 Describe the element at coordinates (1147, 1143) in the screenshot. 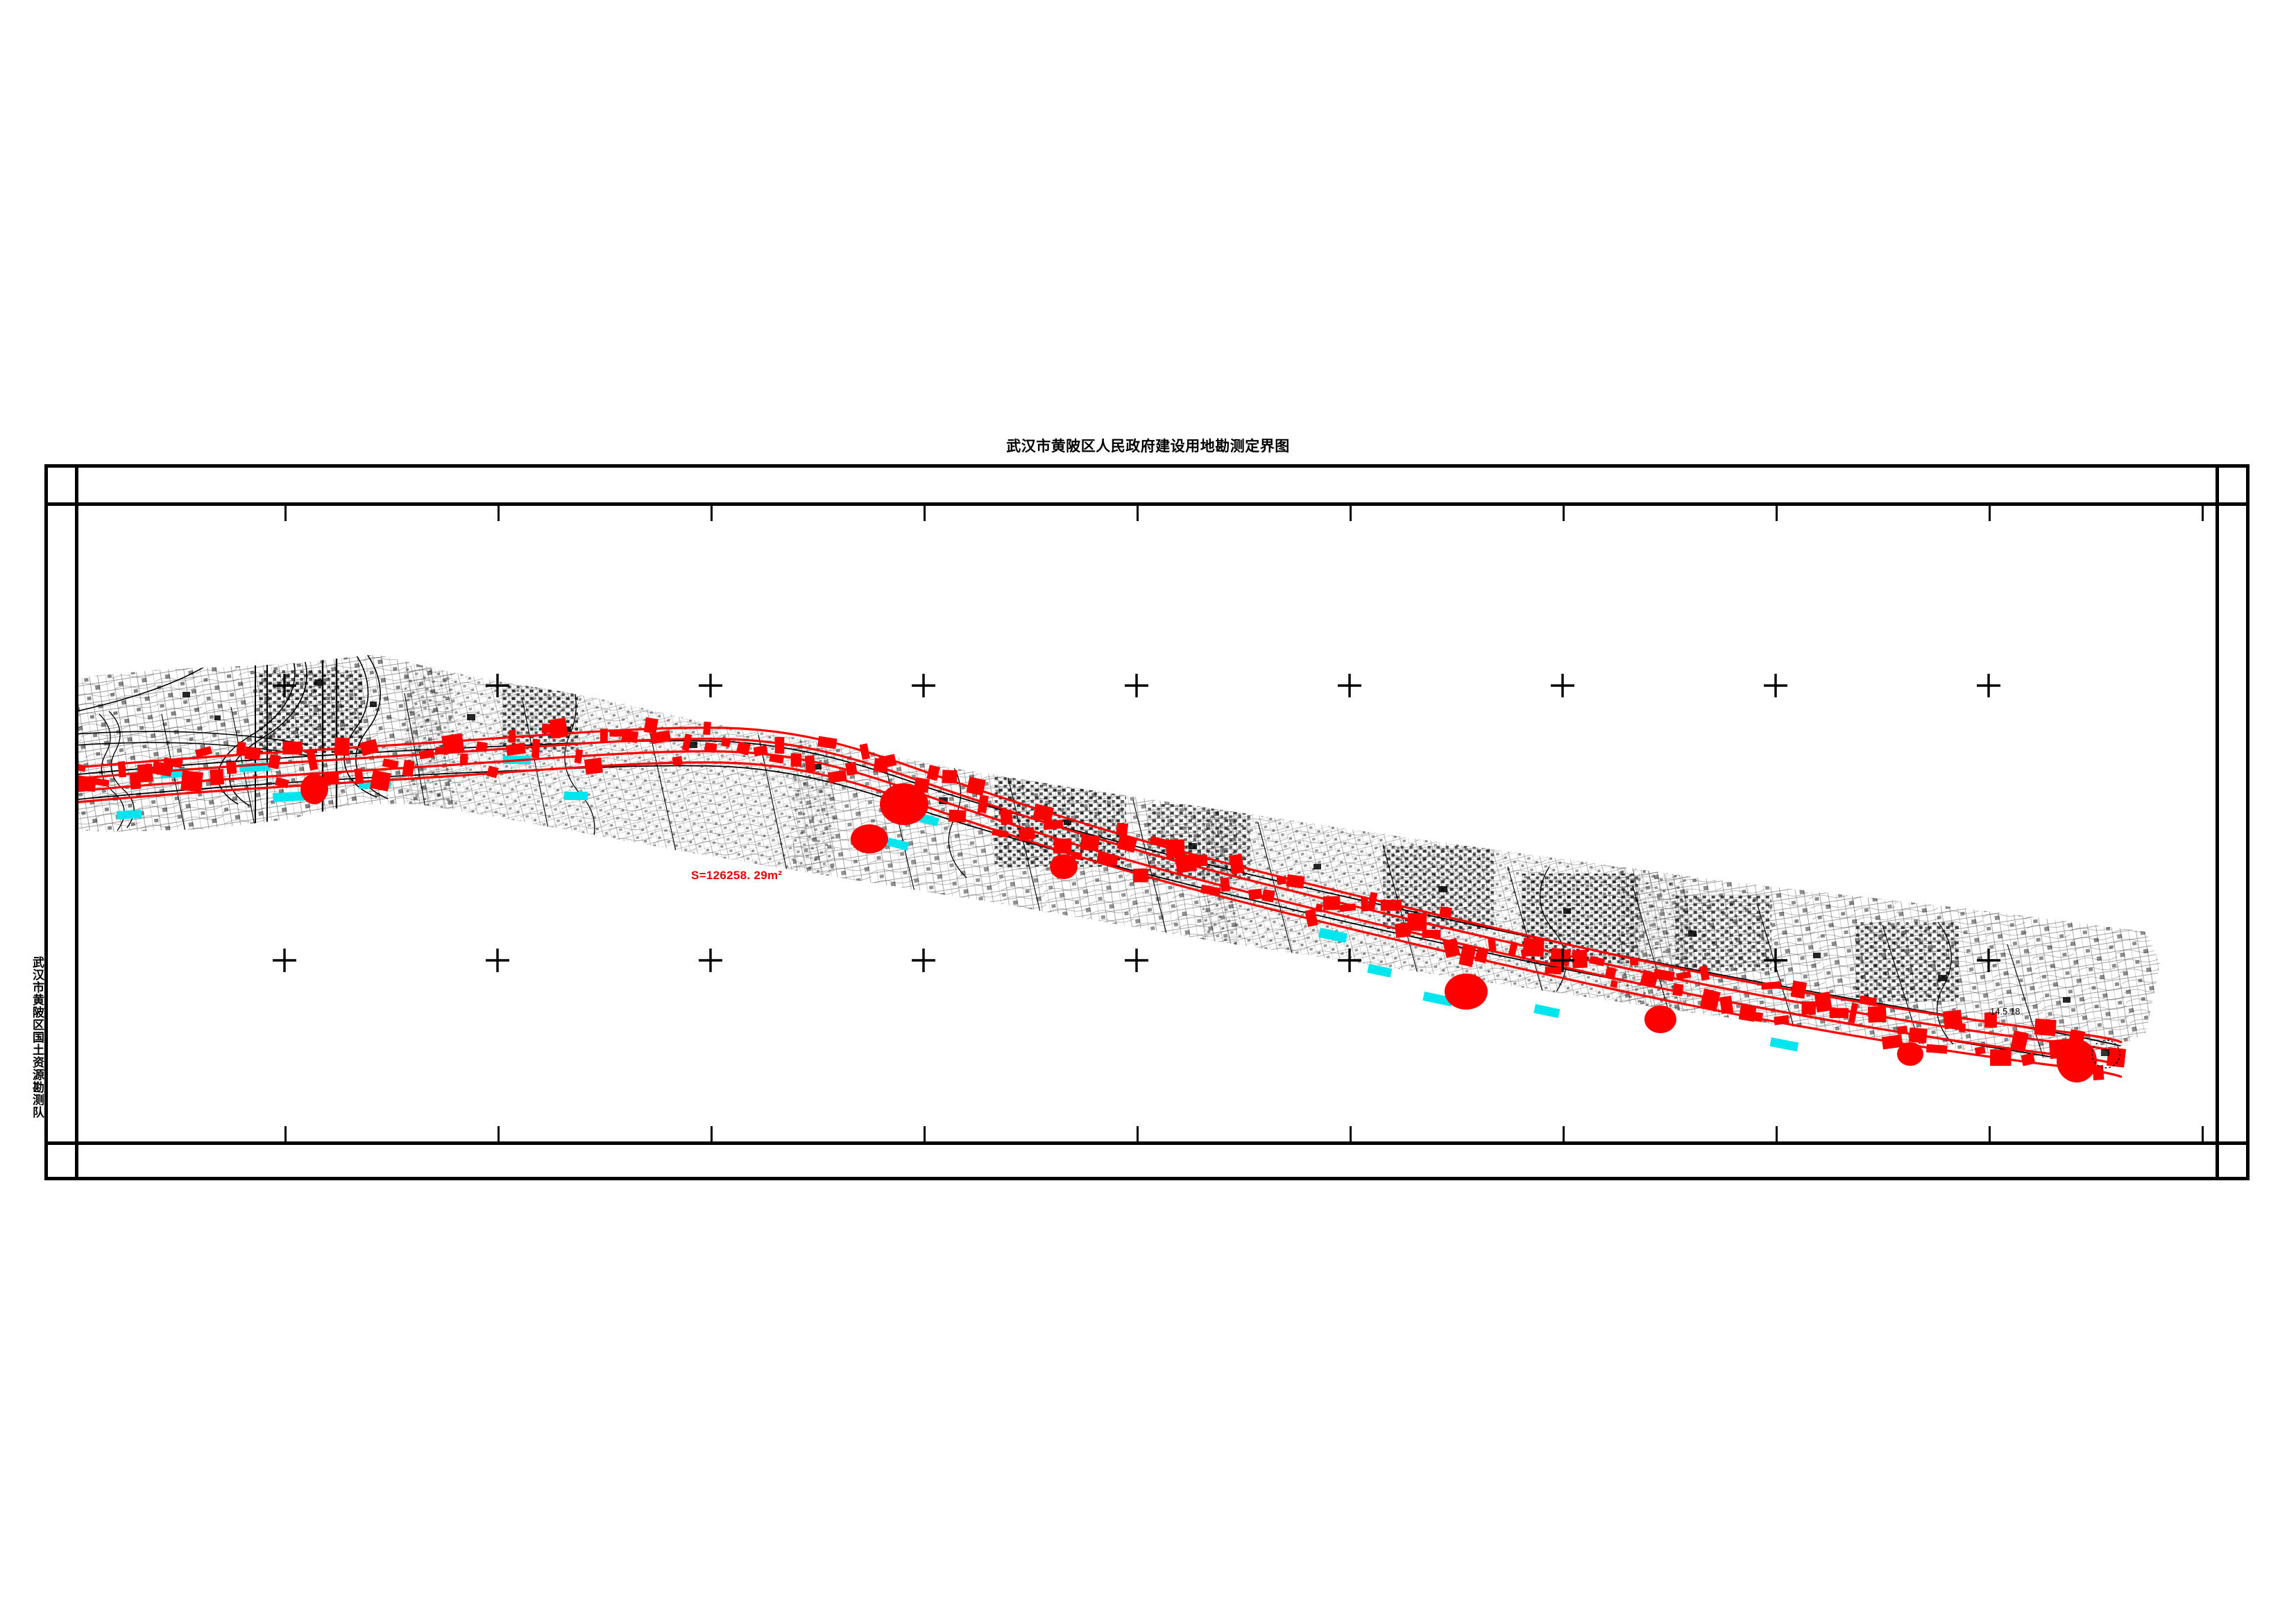

I see `frame-footer-divider` at that location.